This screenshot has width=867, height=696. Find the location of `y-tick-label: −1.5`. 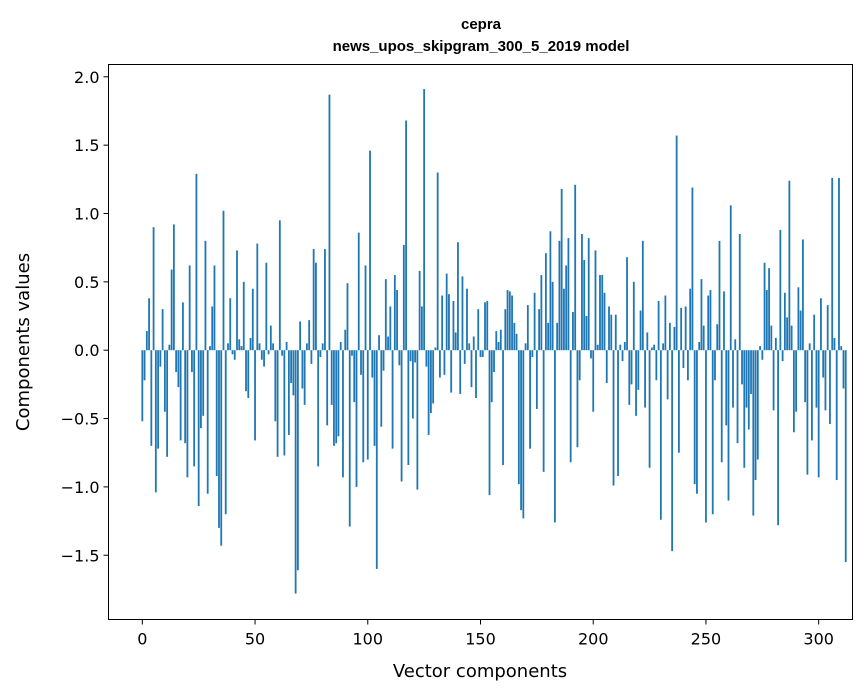

y-tick-label: −1.5 is located at coordinates (80, 555).